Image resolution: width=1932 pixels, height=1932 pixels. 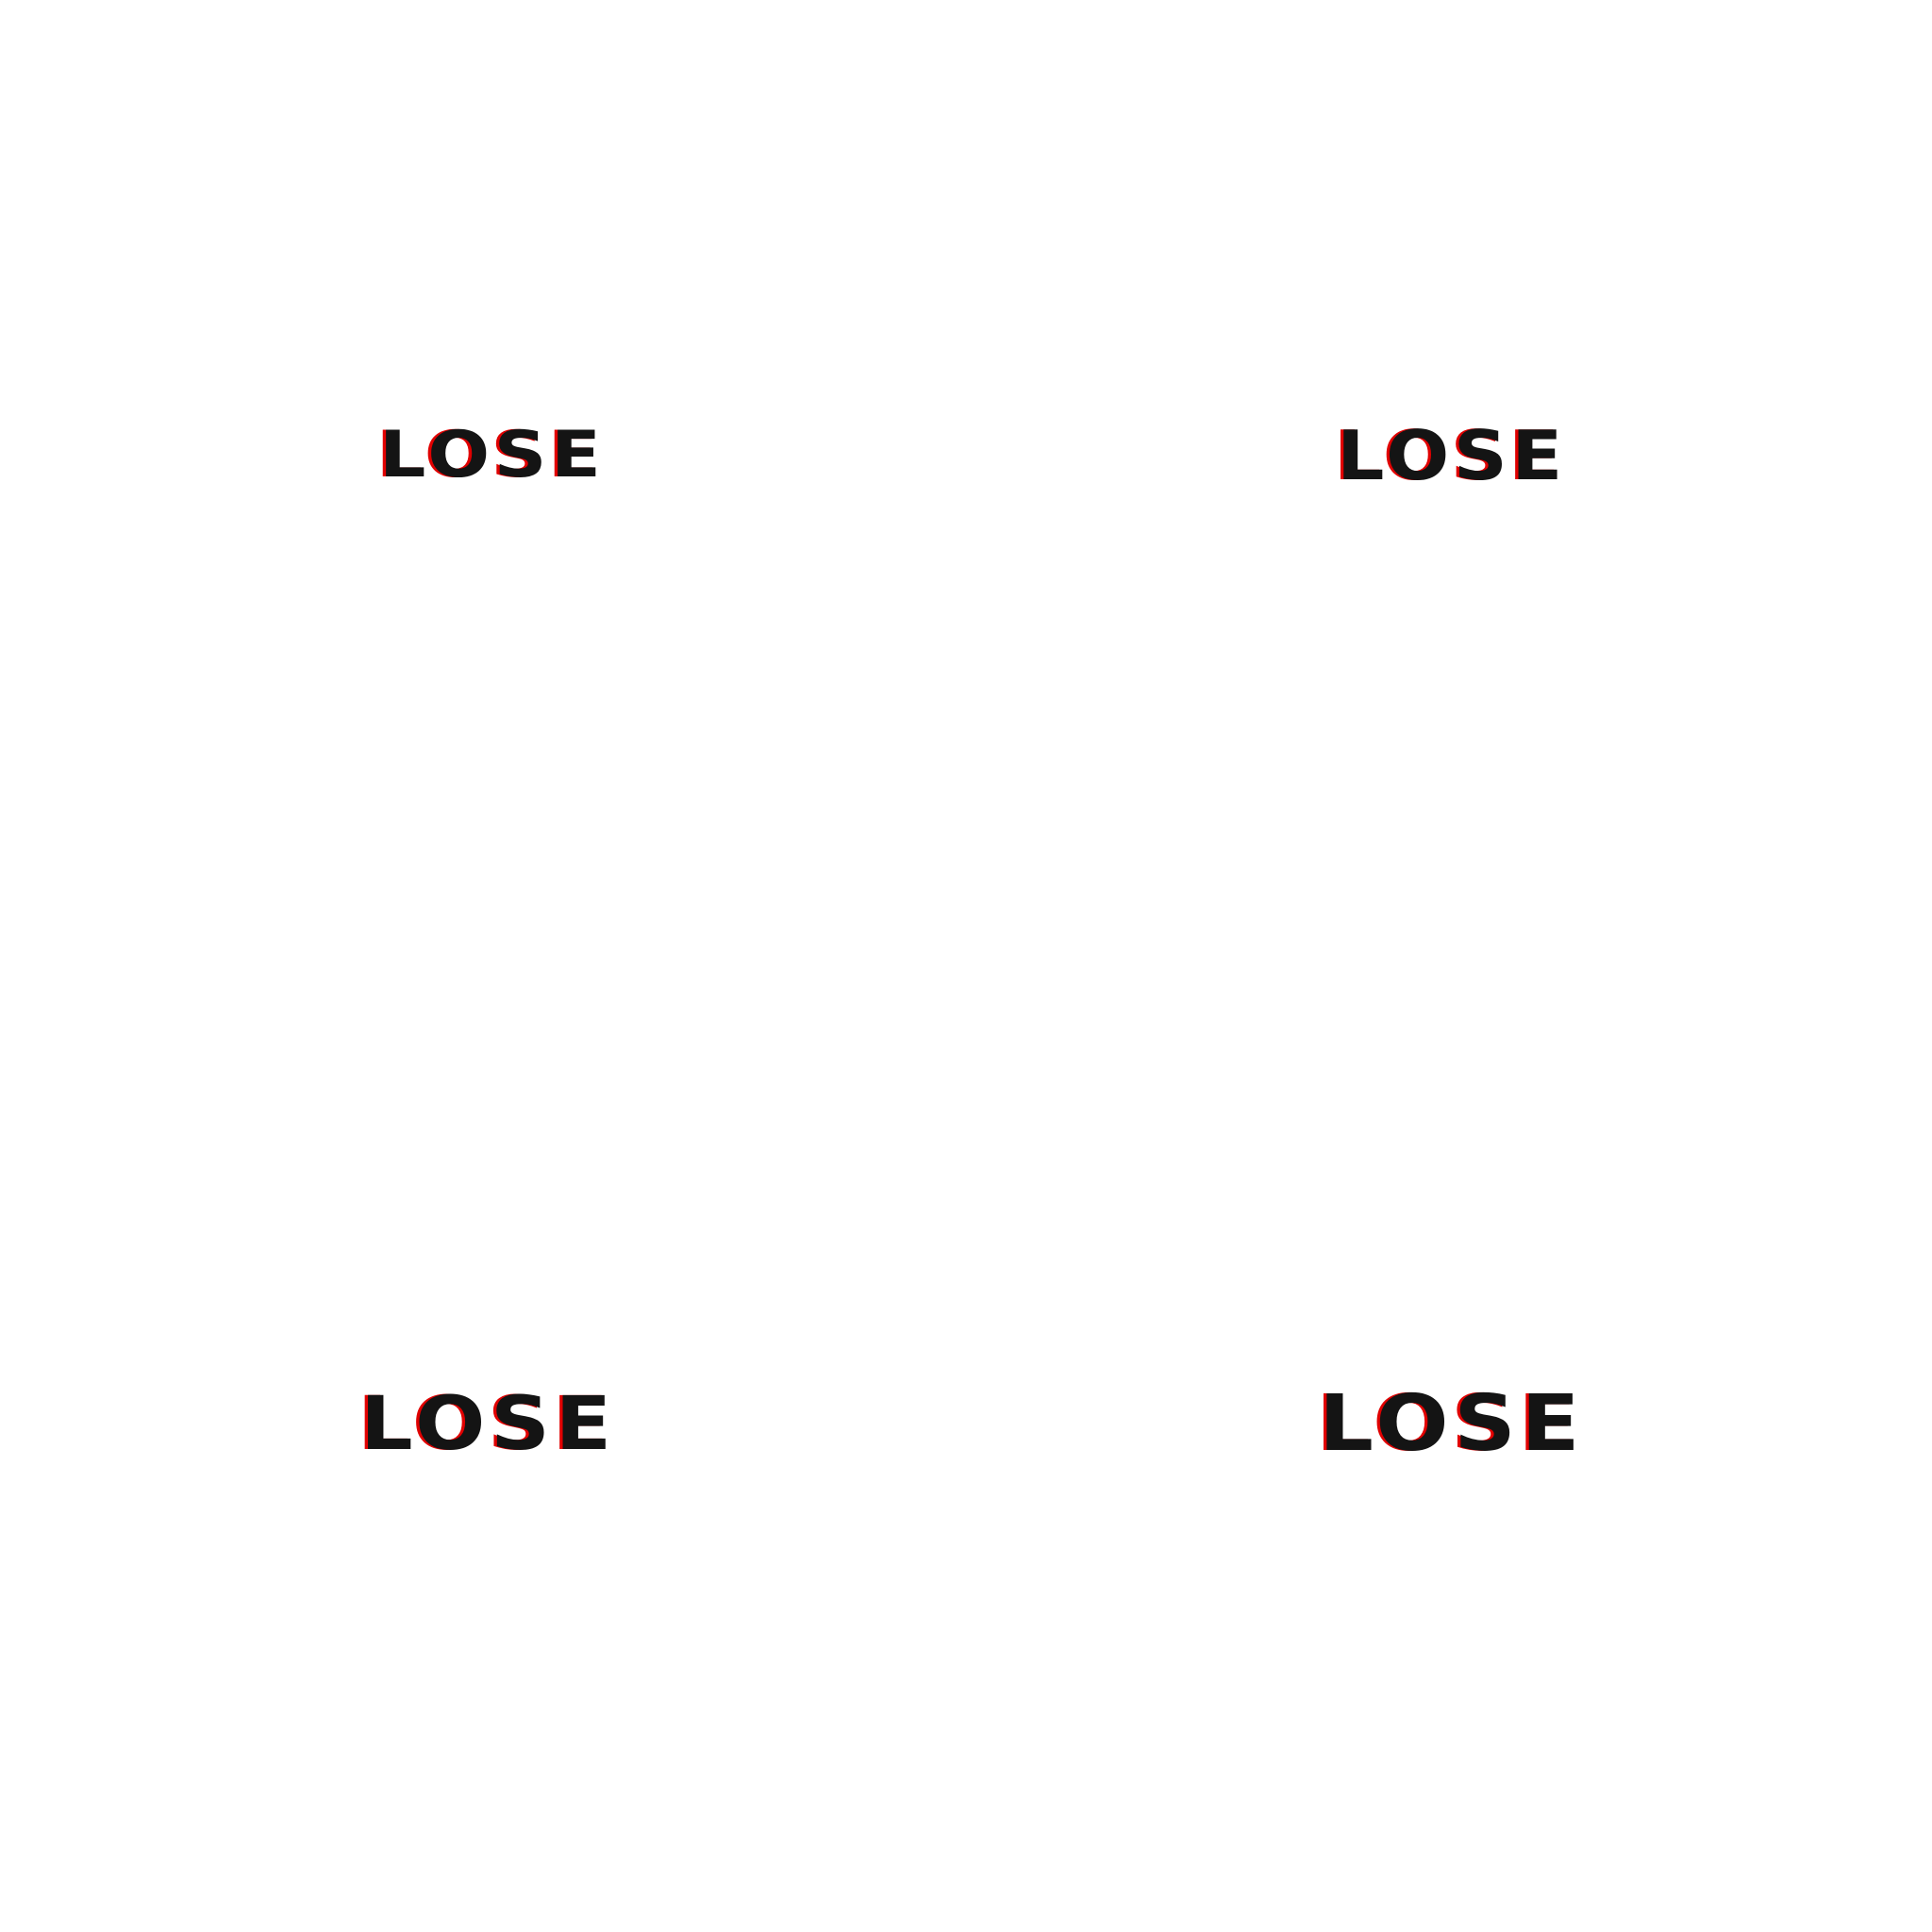 What do you see at coordinates (489, 1424) in the screenshot?
I see `lose-text-bottom-left: LOSE` at bounding box center [489, 1424].